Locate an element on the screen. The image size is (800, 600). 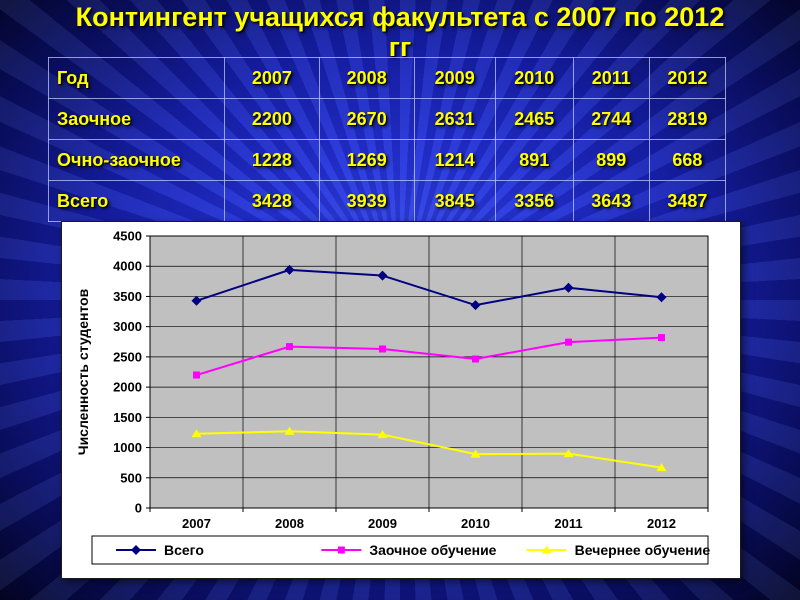
x-tick-label: 2008 is located at coordinates (289, 523).